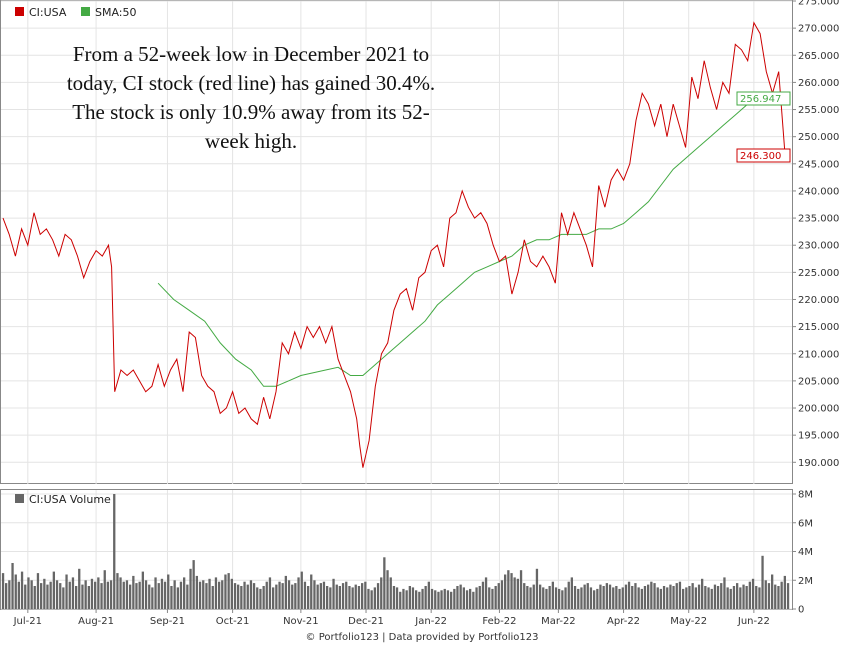  What do you see at coordinates (818, 56) in the screenshot?
I see `price-y-tick-label: 265.000` at bounding box center [818, 56].